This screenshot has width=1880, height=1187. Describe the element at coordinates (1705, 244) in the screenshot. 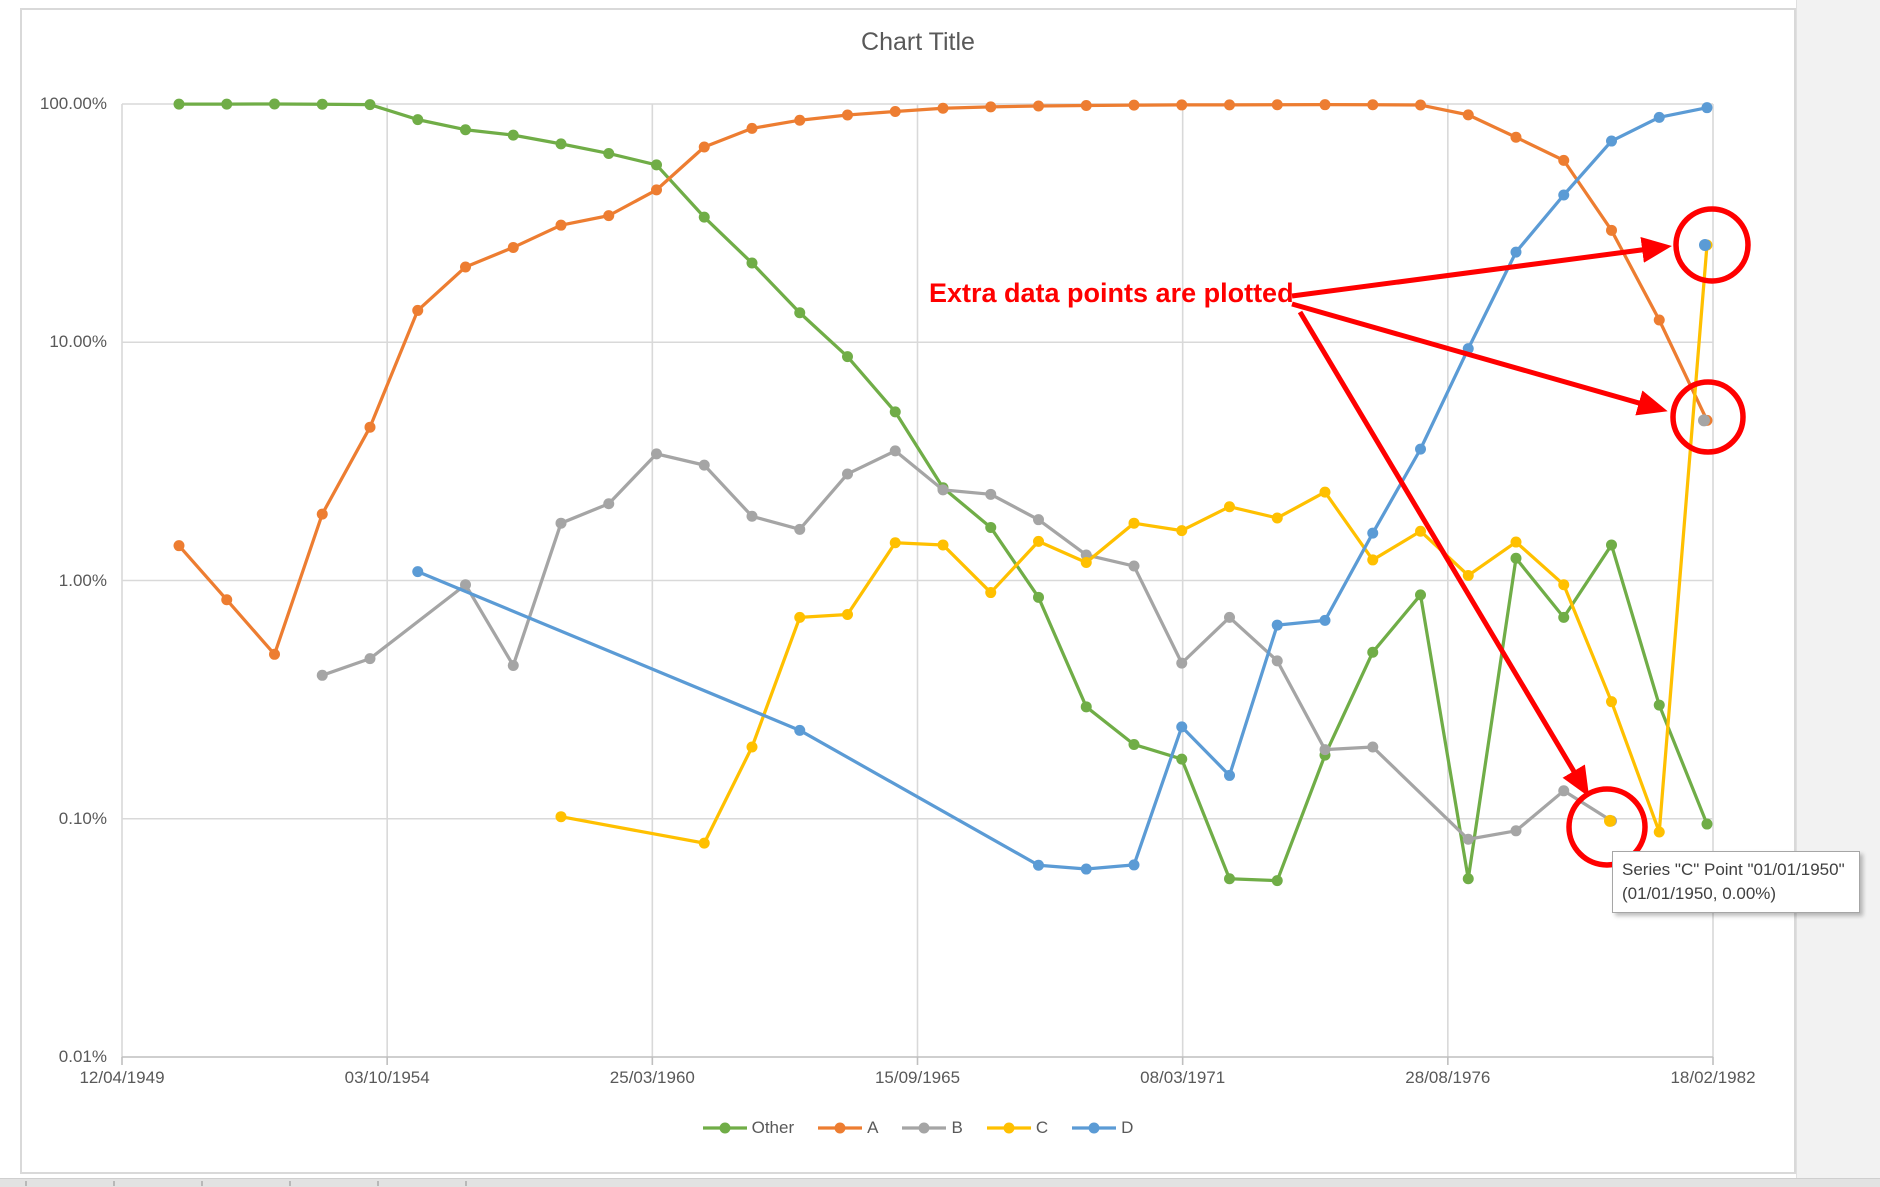

I see `extra-point-D` at that location.